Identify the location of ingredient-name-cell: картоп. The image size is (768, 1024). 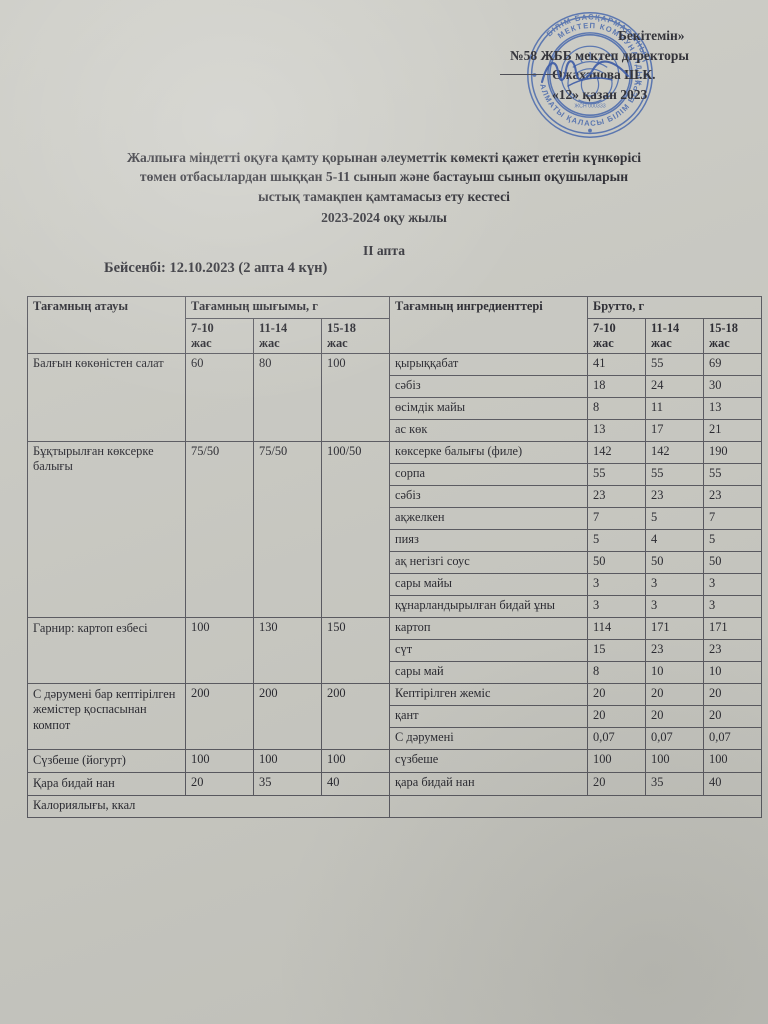
(489, 629).